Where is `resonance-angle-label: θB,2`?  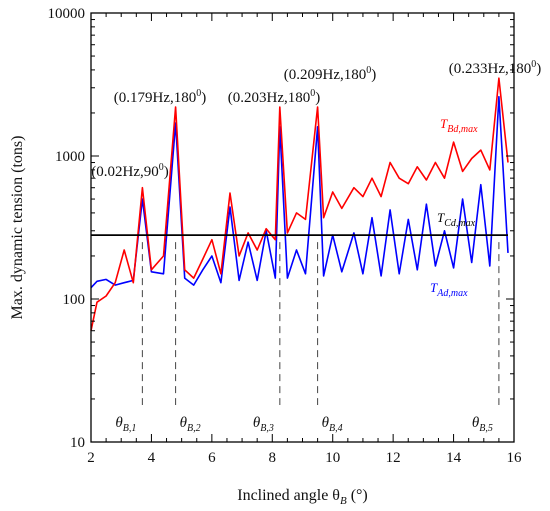
resonance-angle-label: θB,2 is located at coordinates (190, 424).